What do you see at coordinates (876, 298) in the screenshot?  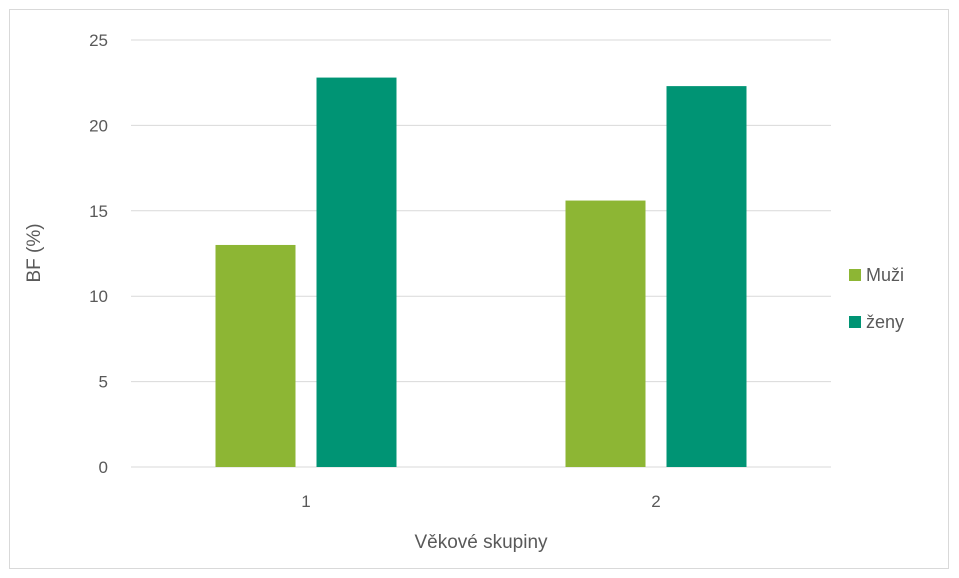 I see `legend: Muži ženy` at bounding box center [876, 298].